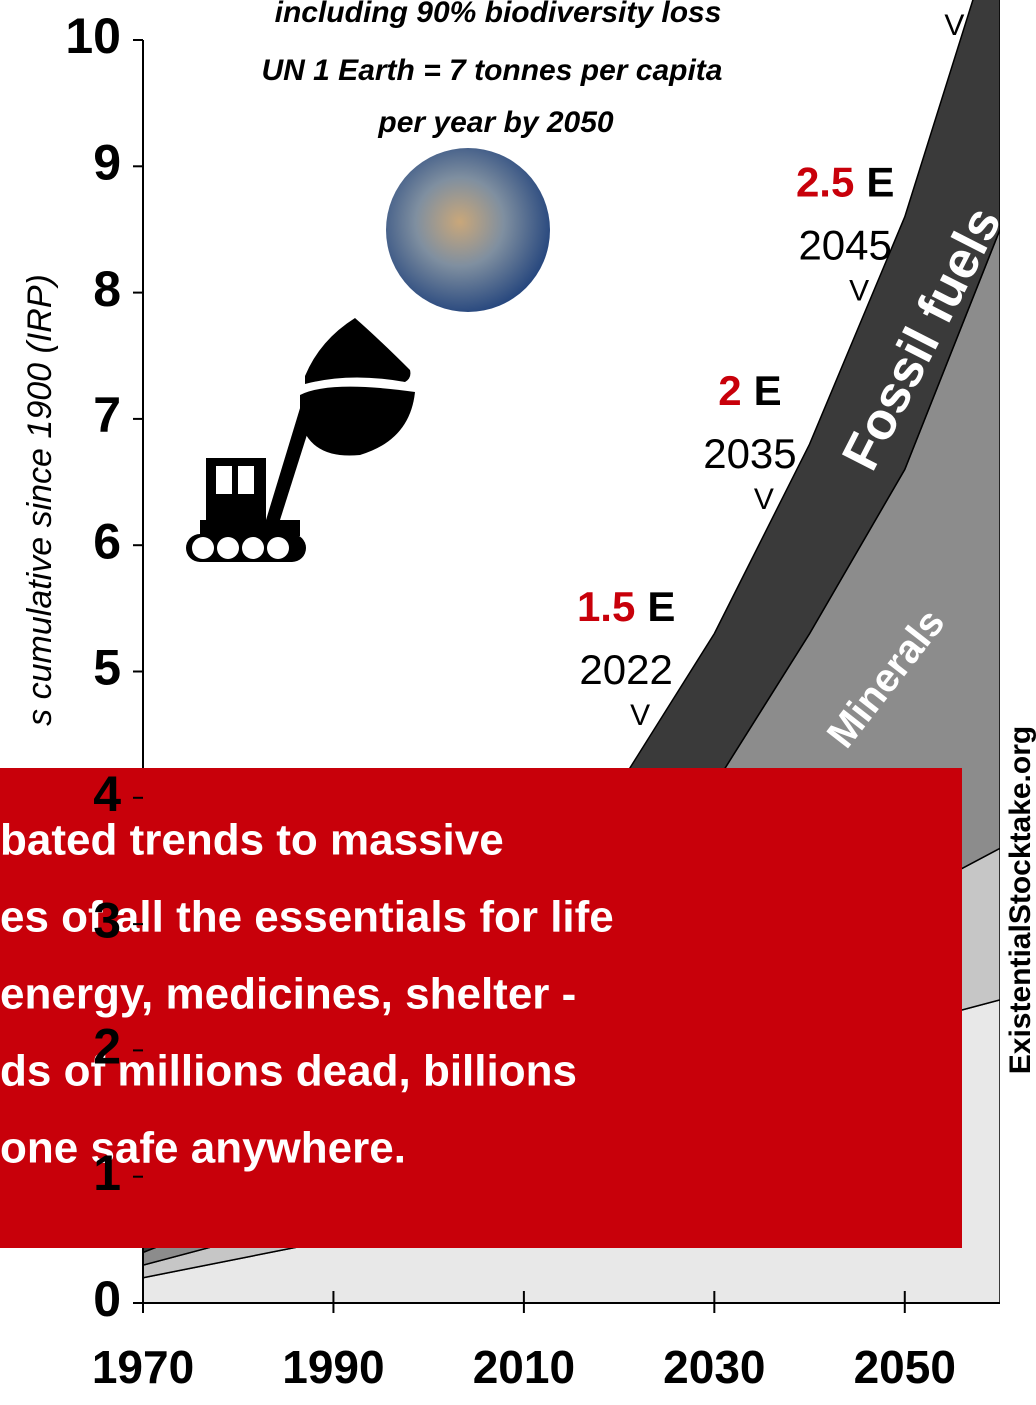 This screenshot has width=1036, height=1405. I want to click on earths-value: 2.5, so click(825, 182).